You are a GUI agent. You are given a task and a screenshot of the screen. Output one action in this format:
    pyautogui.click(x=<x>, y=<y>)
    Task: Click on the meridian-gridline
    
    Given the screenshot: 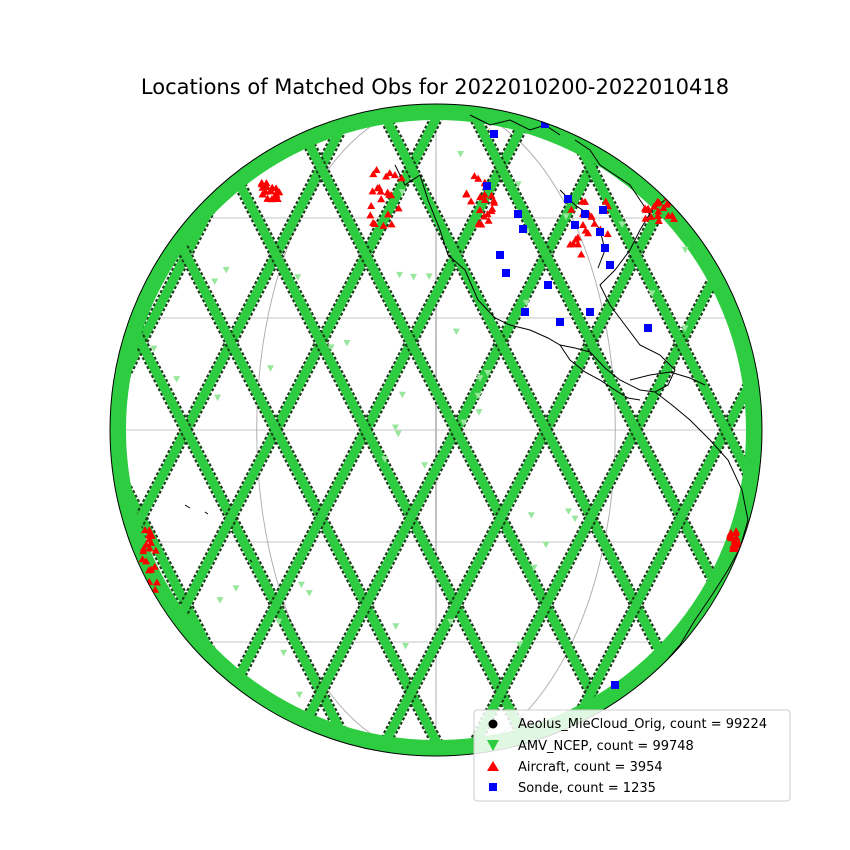 What is the action you would take?
    pyautogui.click(x=436, y=430)
    